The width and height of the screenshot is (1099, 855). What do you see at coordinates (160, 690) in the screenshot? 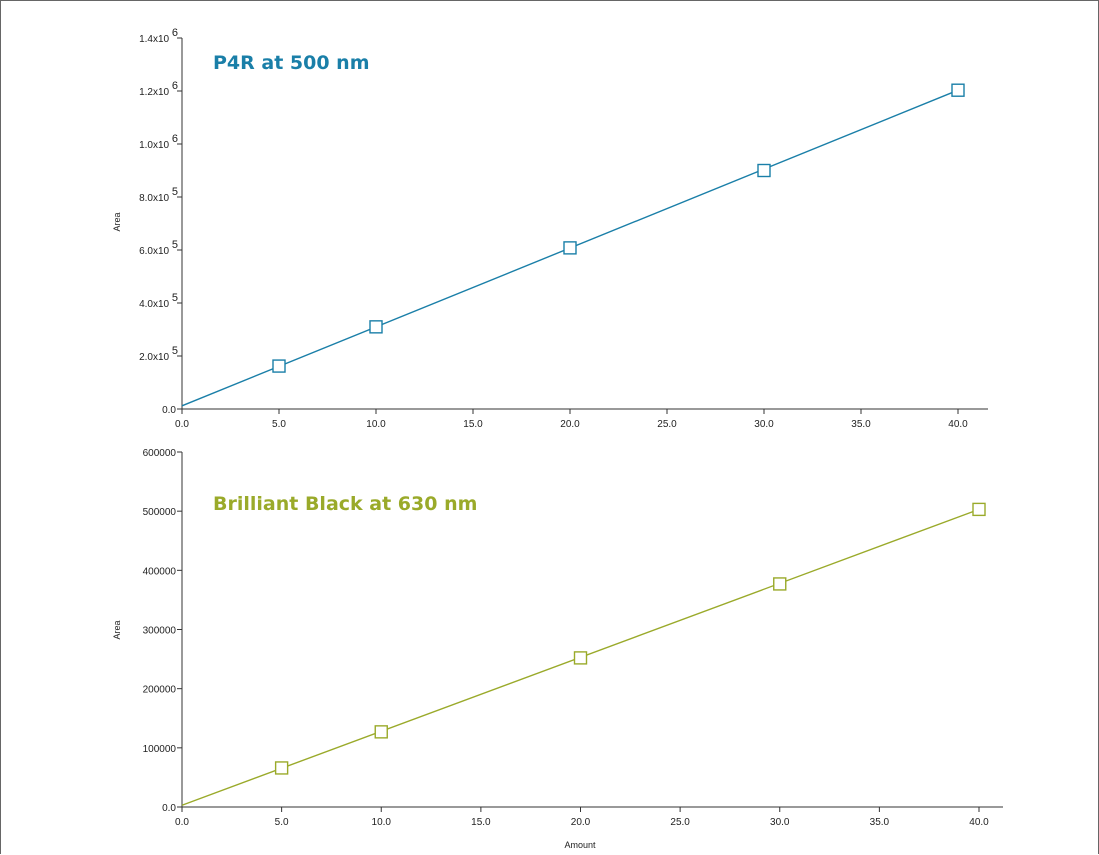
I see `y-tick-label: 200000` at bounding box center [160, 690].